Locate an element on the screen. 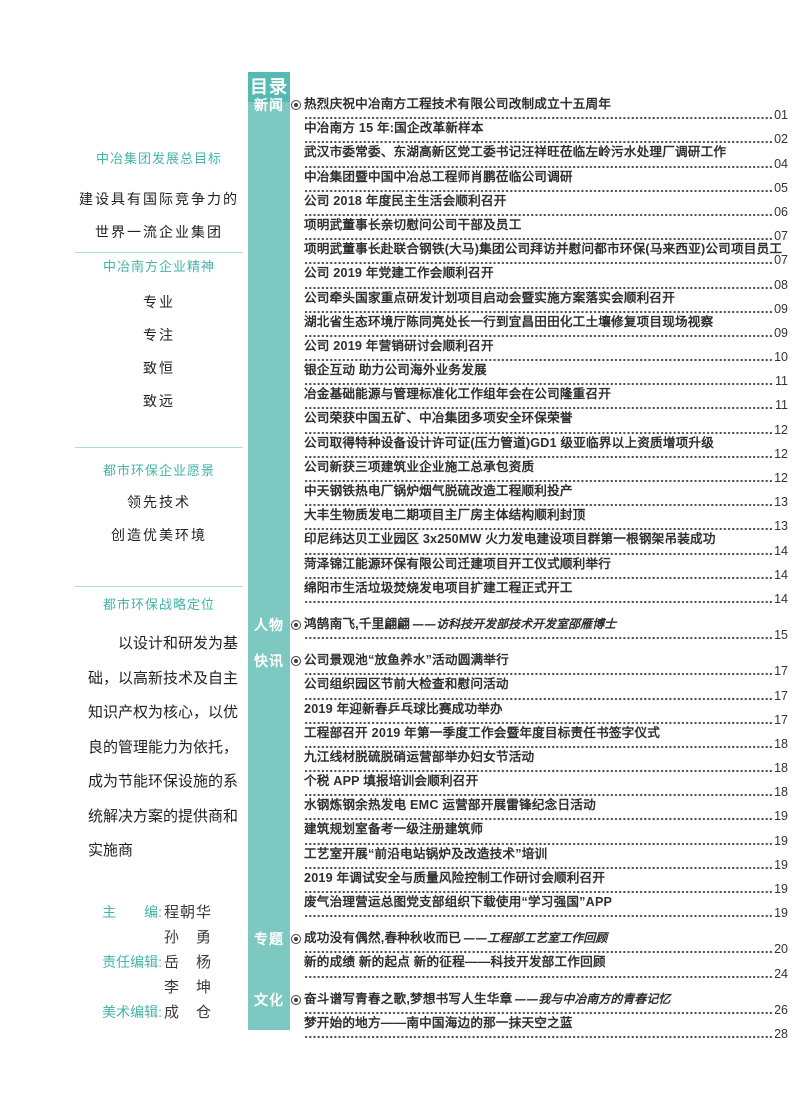 The width and height of the screenshot is (800, 1100). sidebar-paragraph-line: 实施商 is located at coordinates (111, 850).